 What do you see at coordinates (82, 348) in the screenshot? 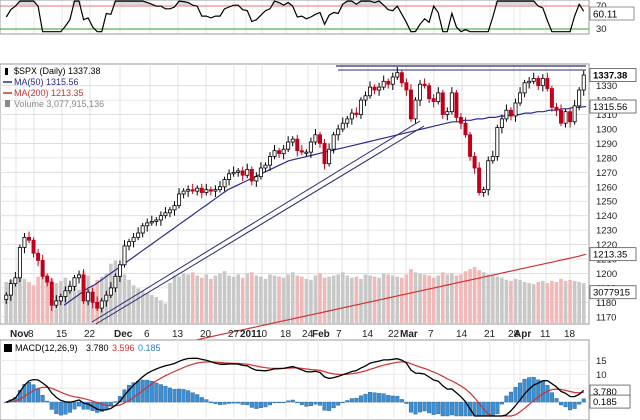
I see `macd-legend: MACD(12,26,9) 3.780 3.596 0.185` at bounding box center [82, 348].